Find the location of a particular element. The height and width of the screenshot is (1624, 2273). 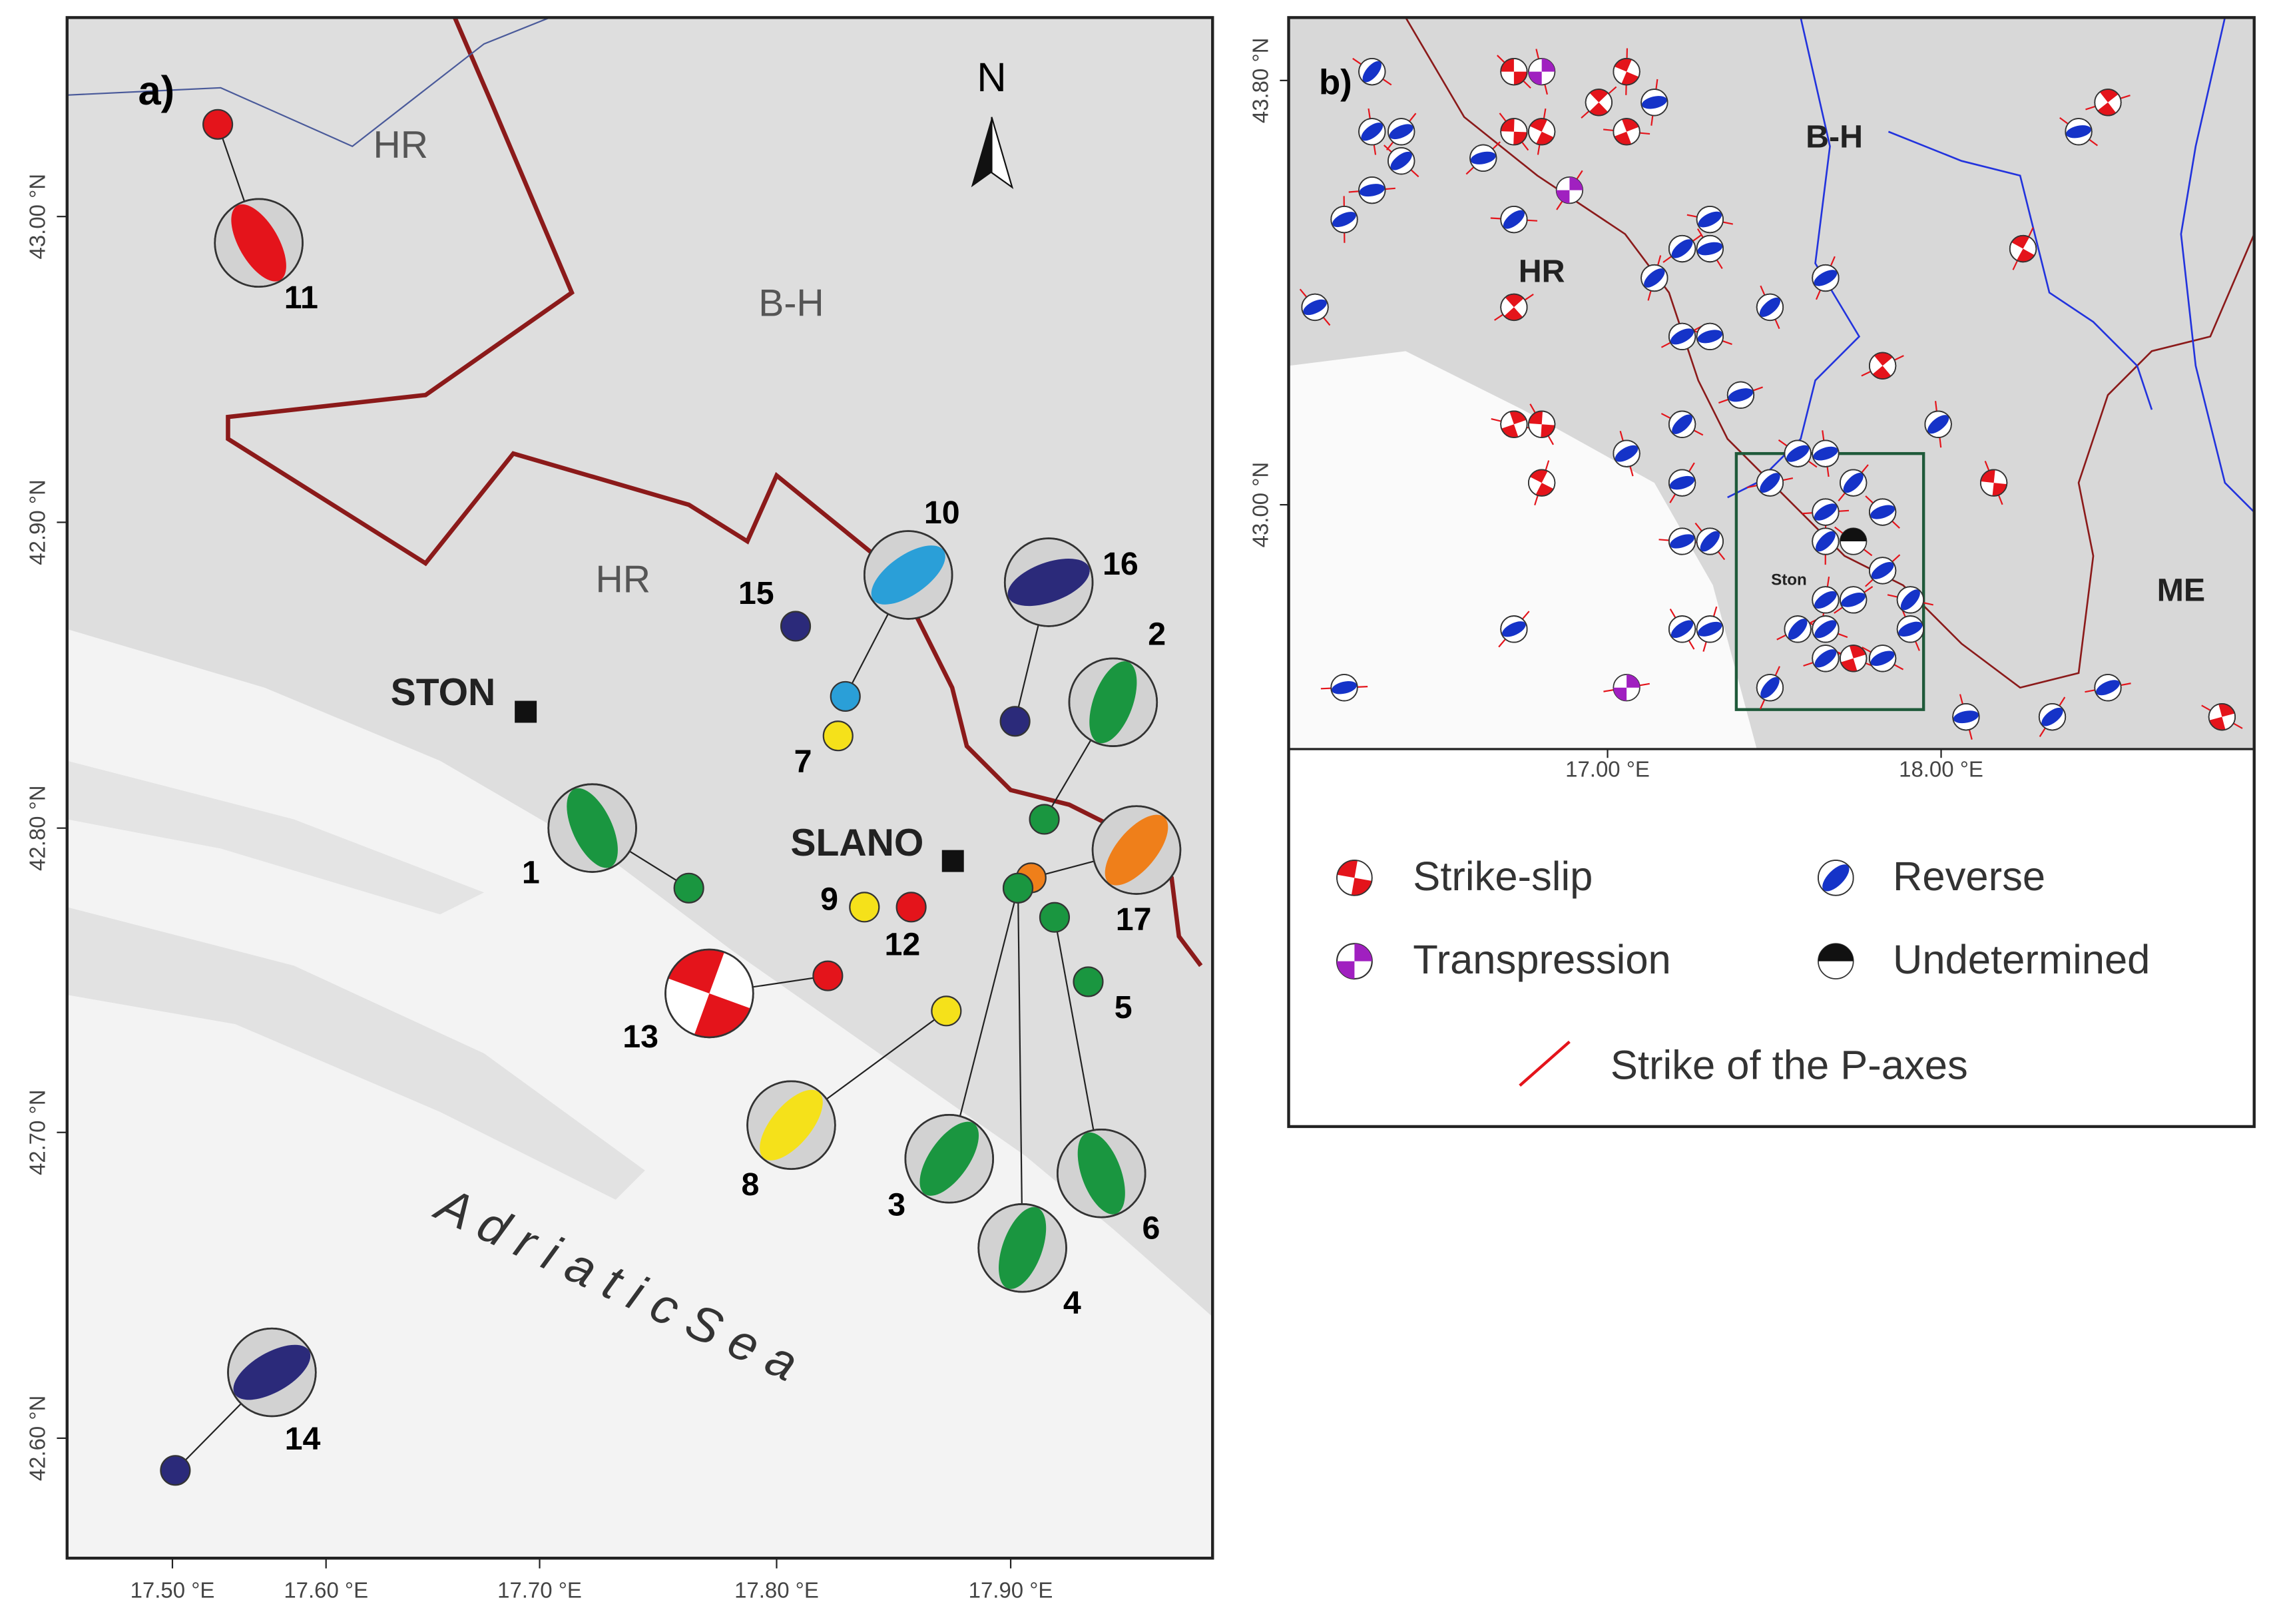

lon-tick-label: 18.00 °E is located at coordinates (1941, 769).